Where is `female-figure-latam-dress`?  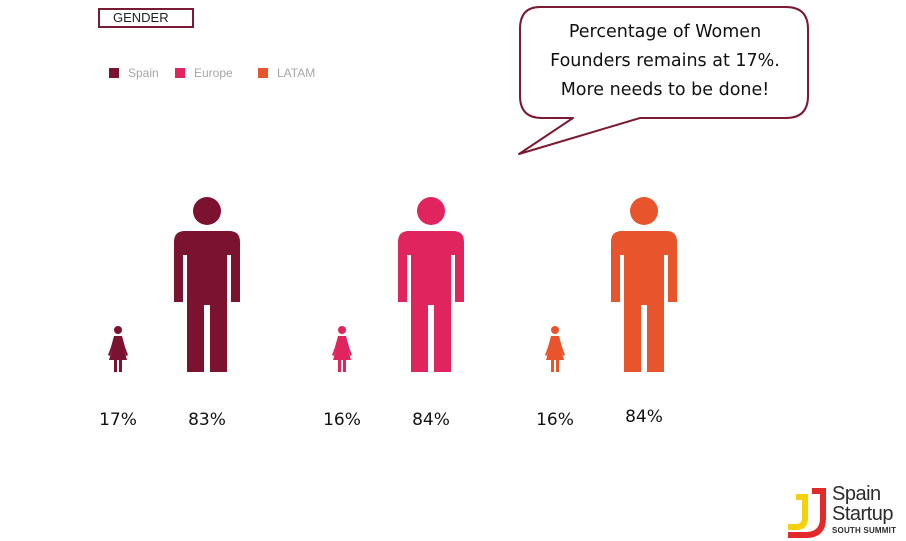
female-figure-latam-dress is located at coordinates (555, 348).